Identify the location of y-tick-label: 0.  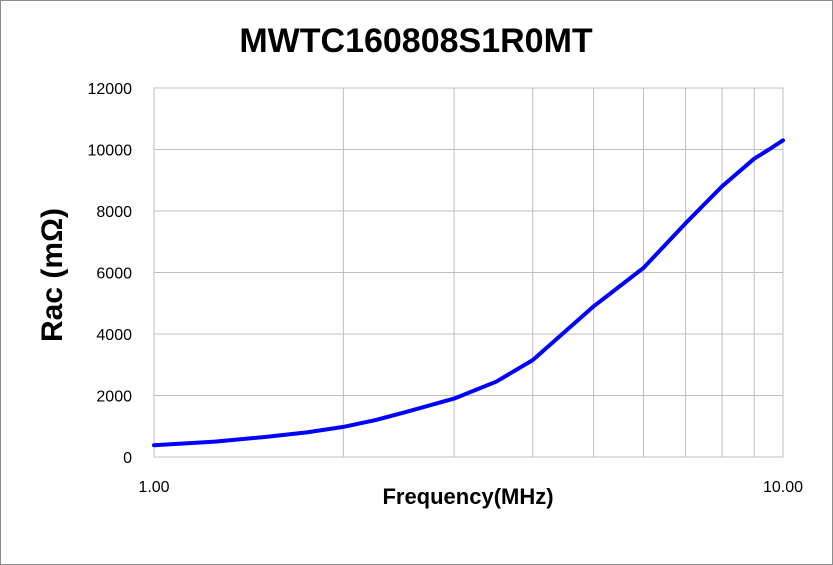
(127, 458).